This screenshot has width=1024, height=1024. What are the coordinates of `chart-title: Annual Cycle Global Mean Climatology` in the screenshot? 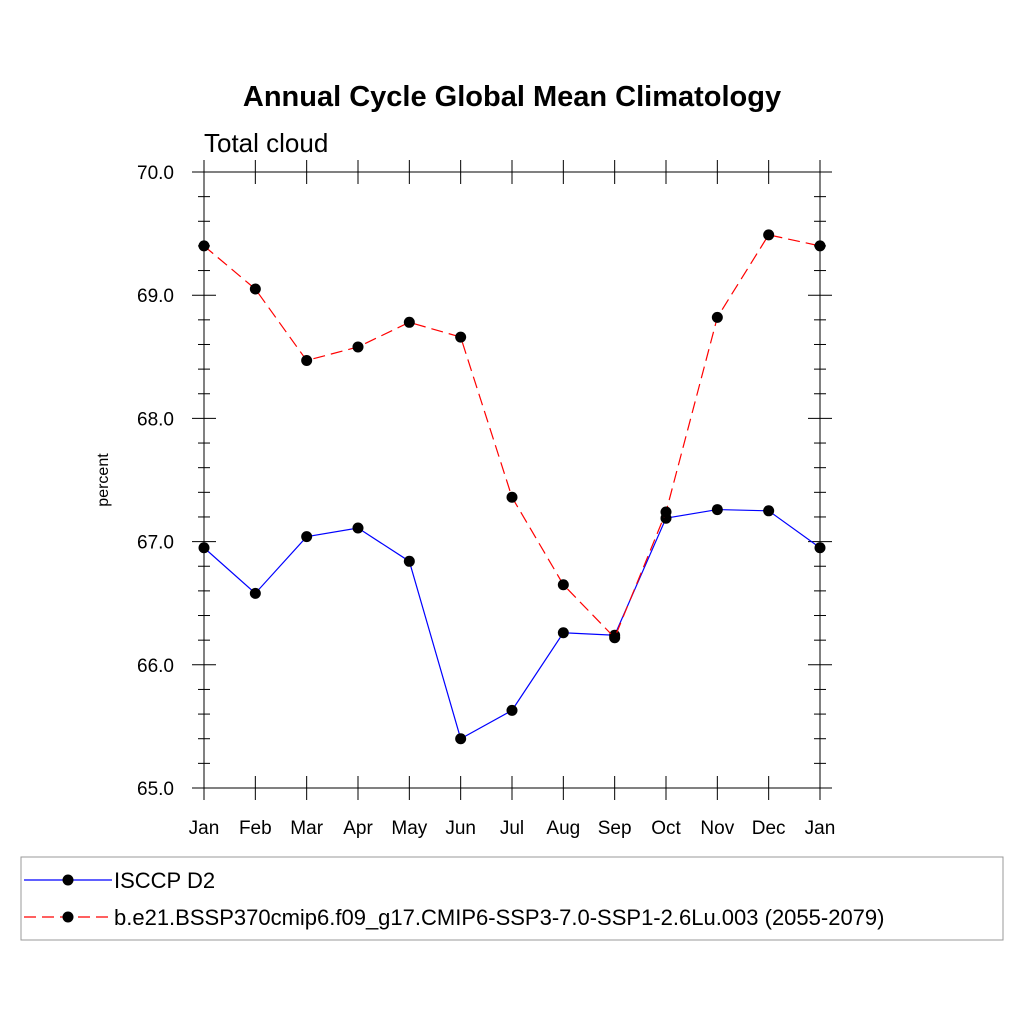 It's located at (512, 97).